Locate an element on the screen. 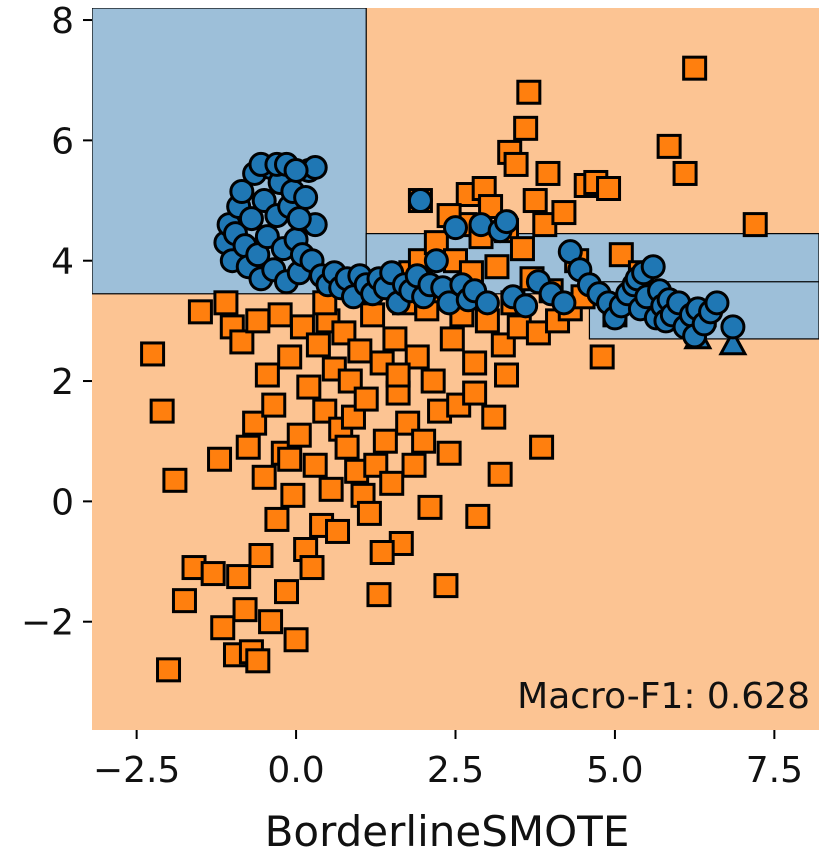 Image resolution: width=822 pixels, height=853 pixels. y-tick-label: 6 is located at coordinates (62, 141).